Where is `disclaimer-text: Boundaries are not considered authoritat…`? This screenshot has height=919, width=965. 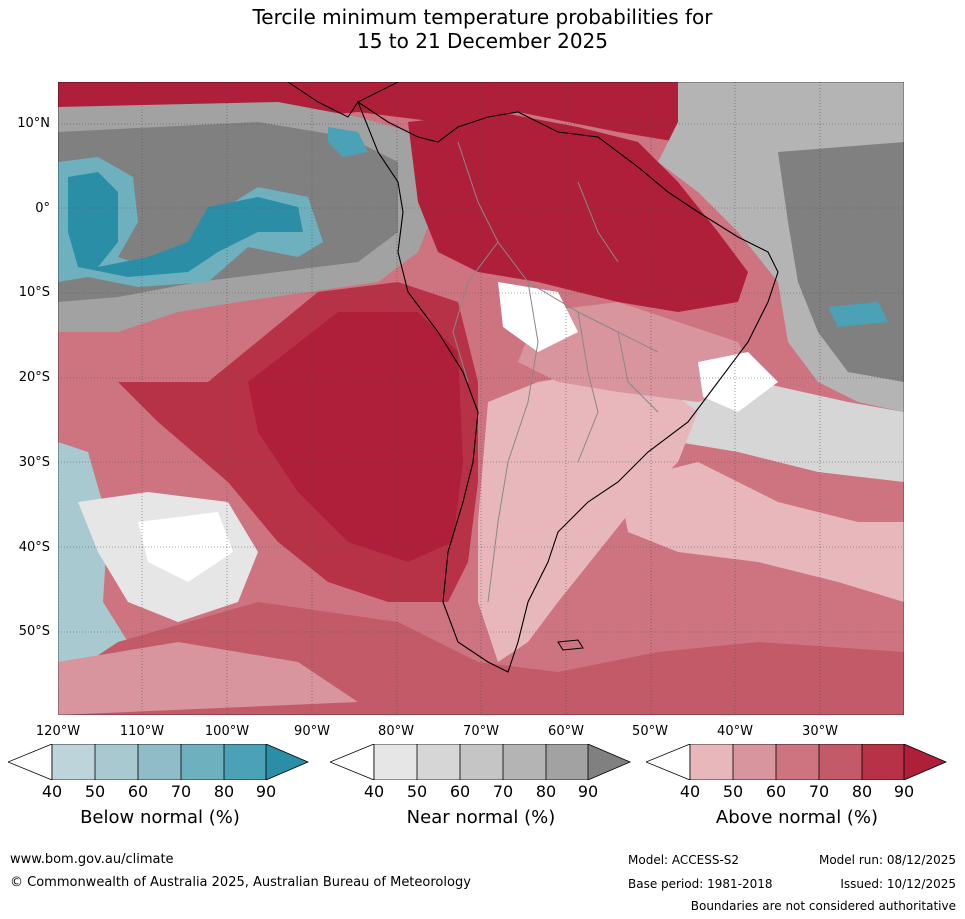 disclaimer-text: Boundaries are not considered authoritat… is located at coordinates (823, 906).